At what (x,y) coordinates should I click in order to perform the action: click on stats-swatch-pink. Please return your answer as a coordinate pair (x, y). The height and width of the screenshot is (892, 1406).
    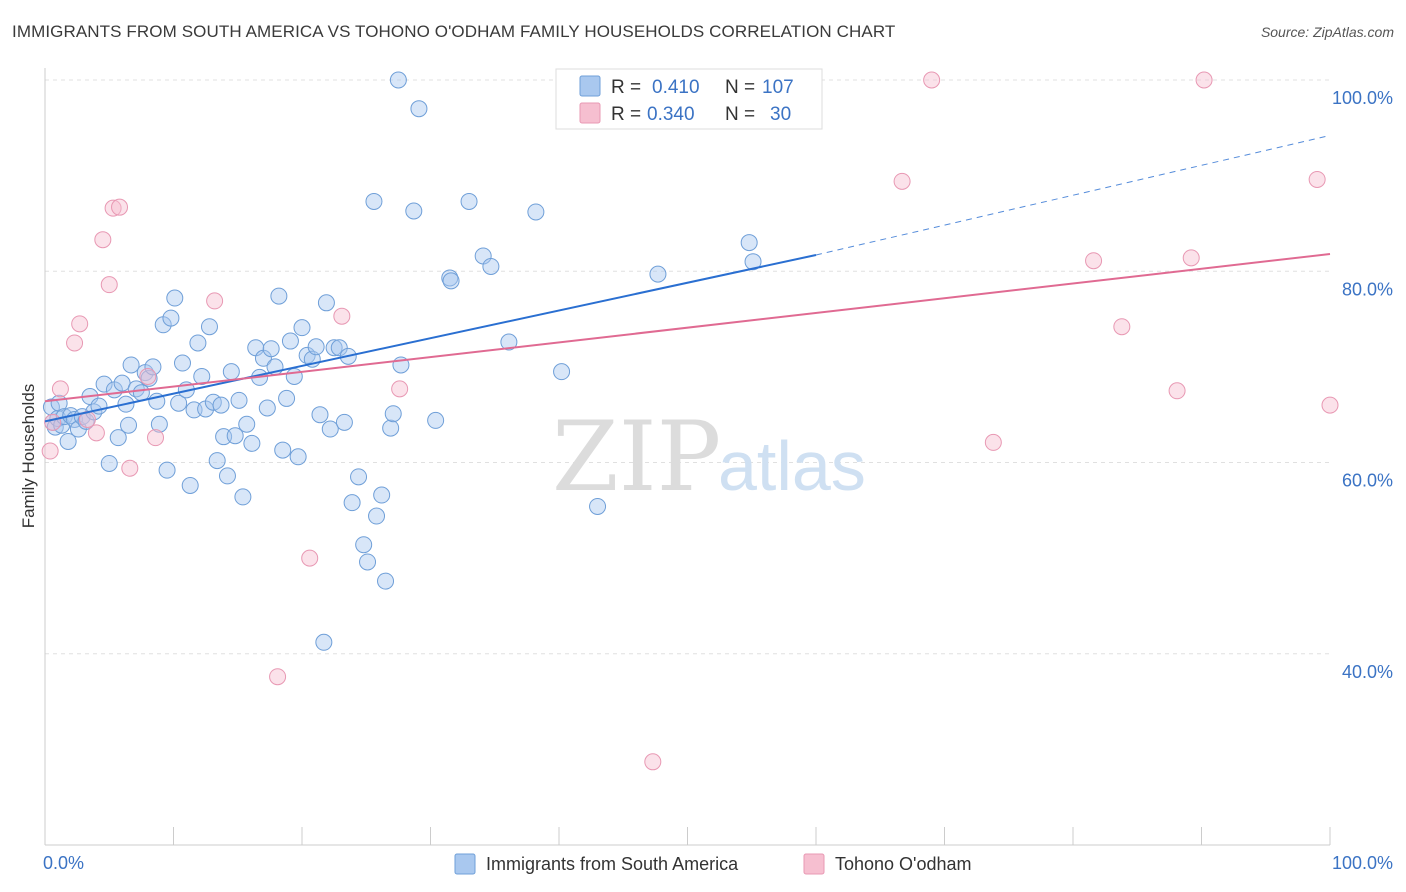
    Looking at the image, I should click on (590, 113).